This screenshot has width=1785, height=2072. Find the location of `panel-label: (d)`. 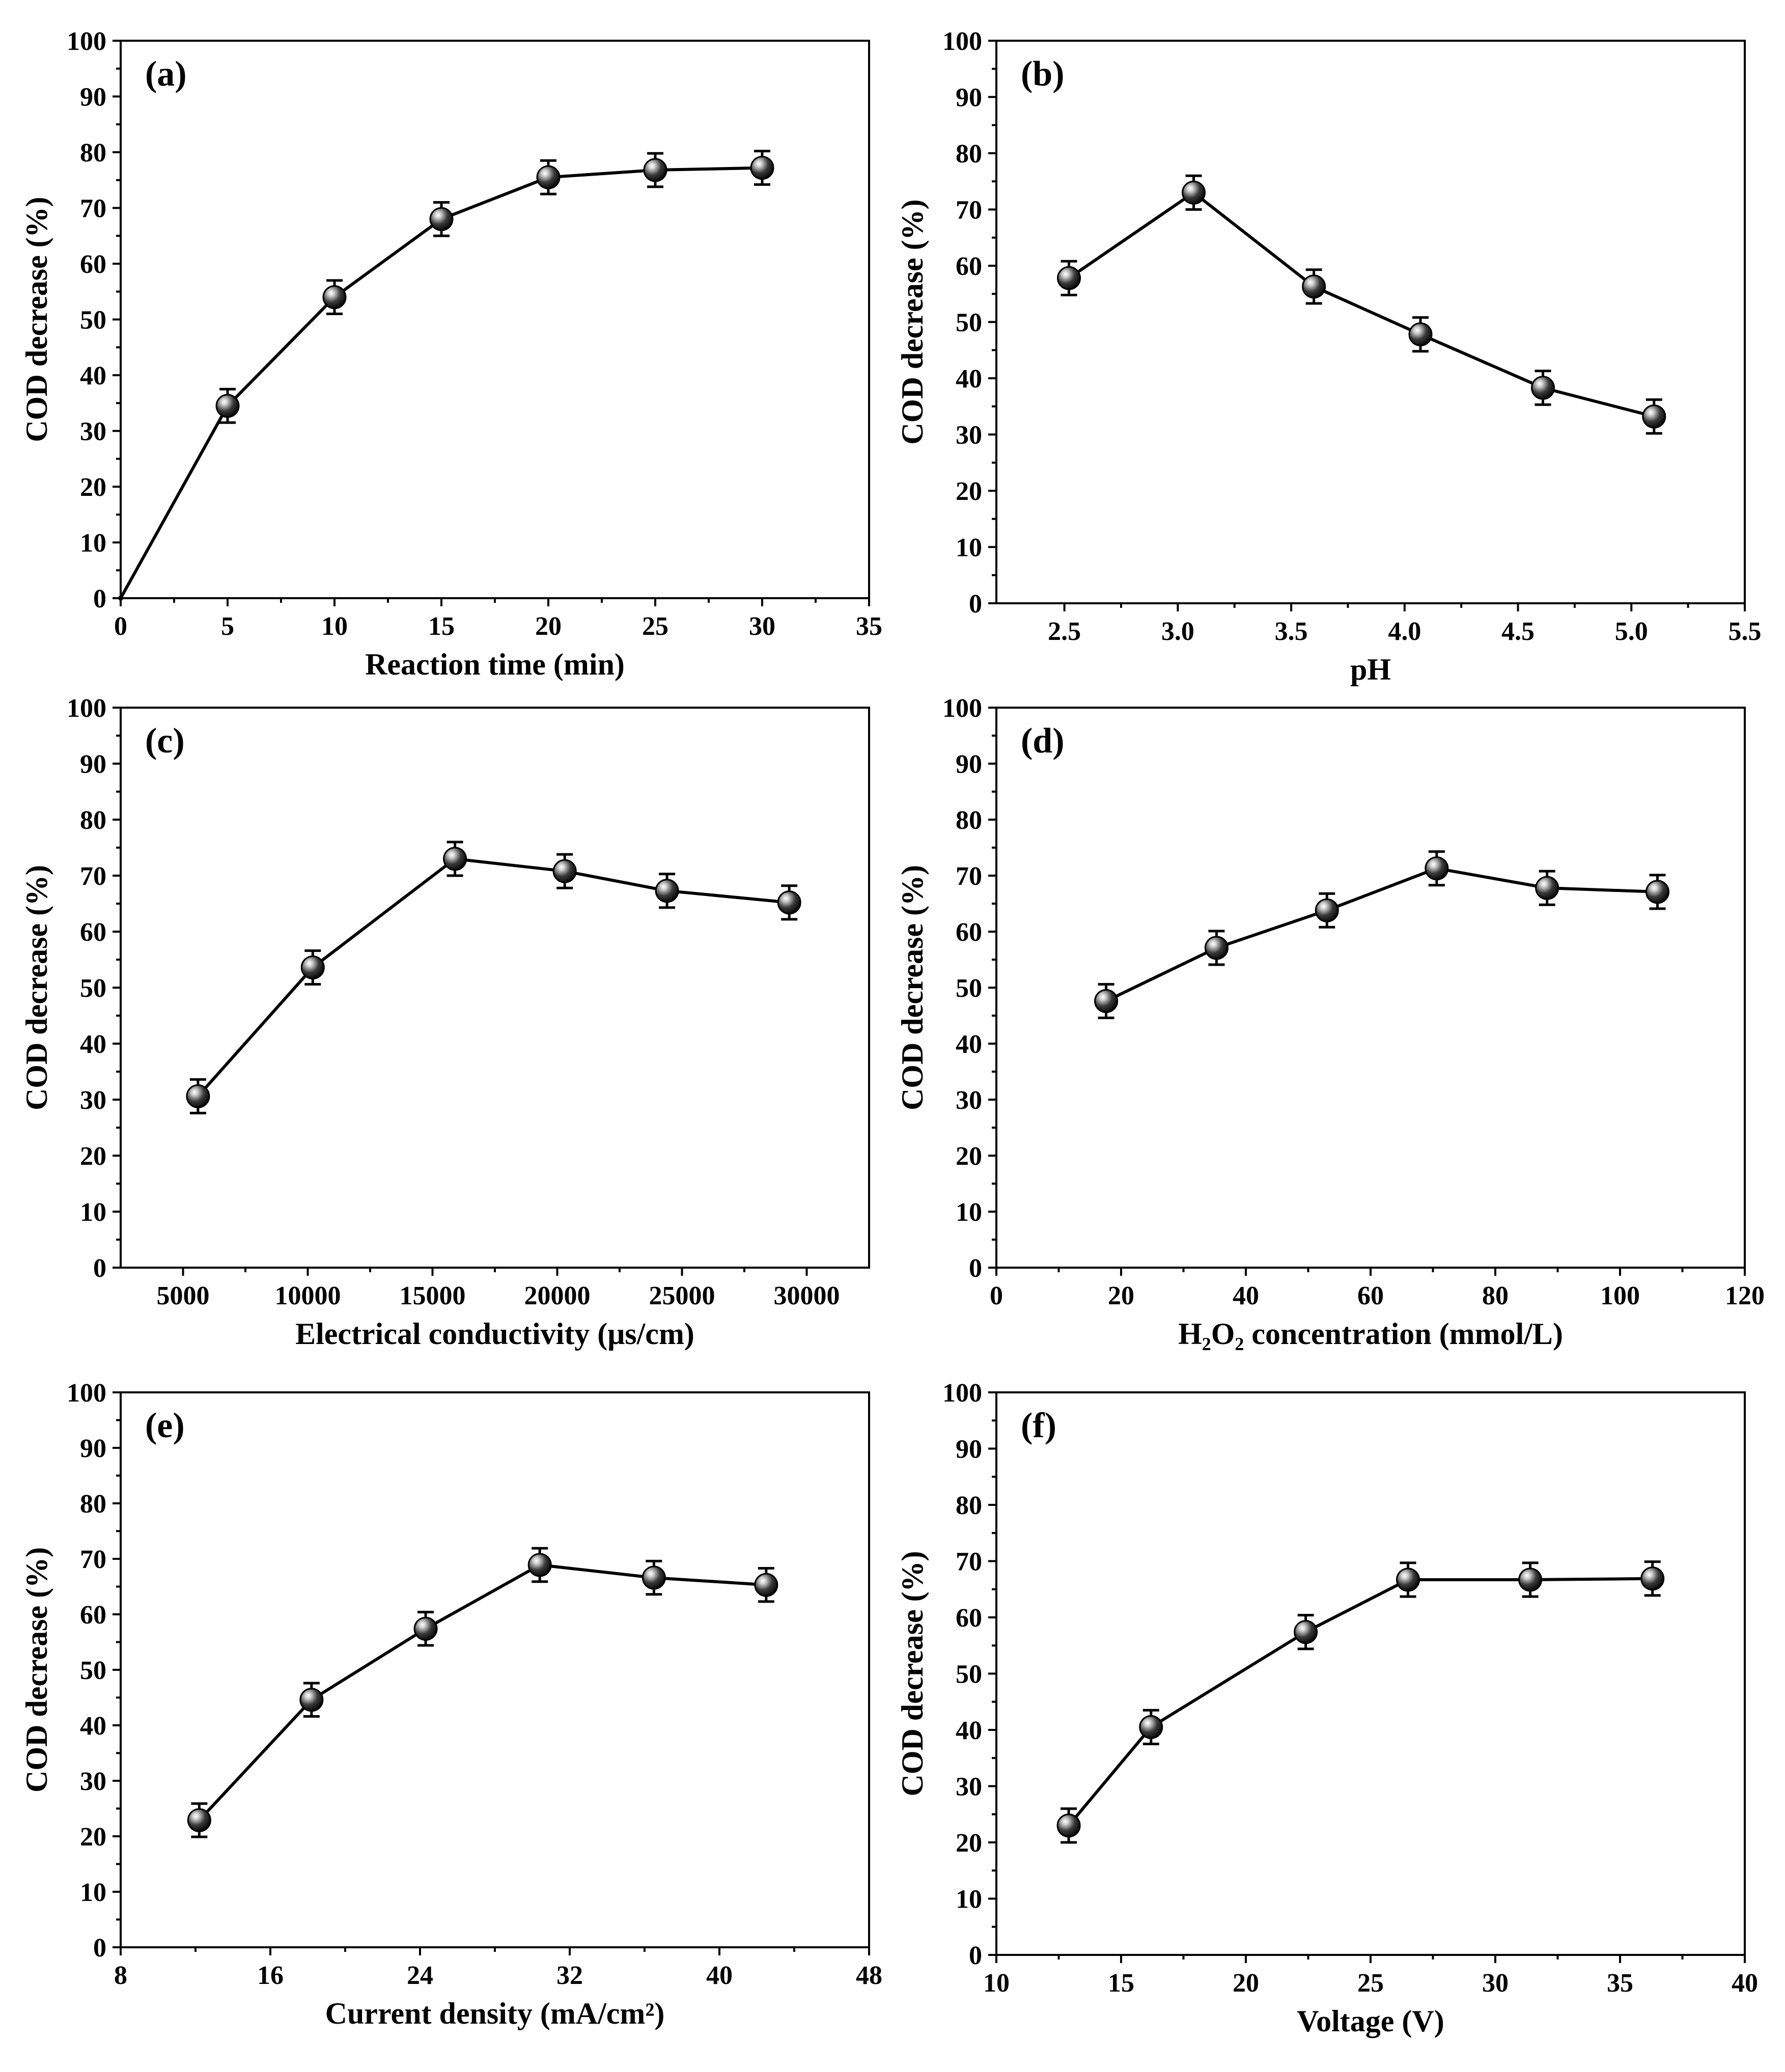

panel-label: (d) is located at coordinates (1043, 741).